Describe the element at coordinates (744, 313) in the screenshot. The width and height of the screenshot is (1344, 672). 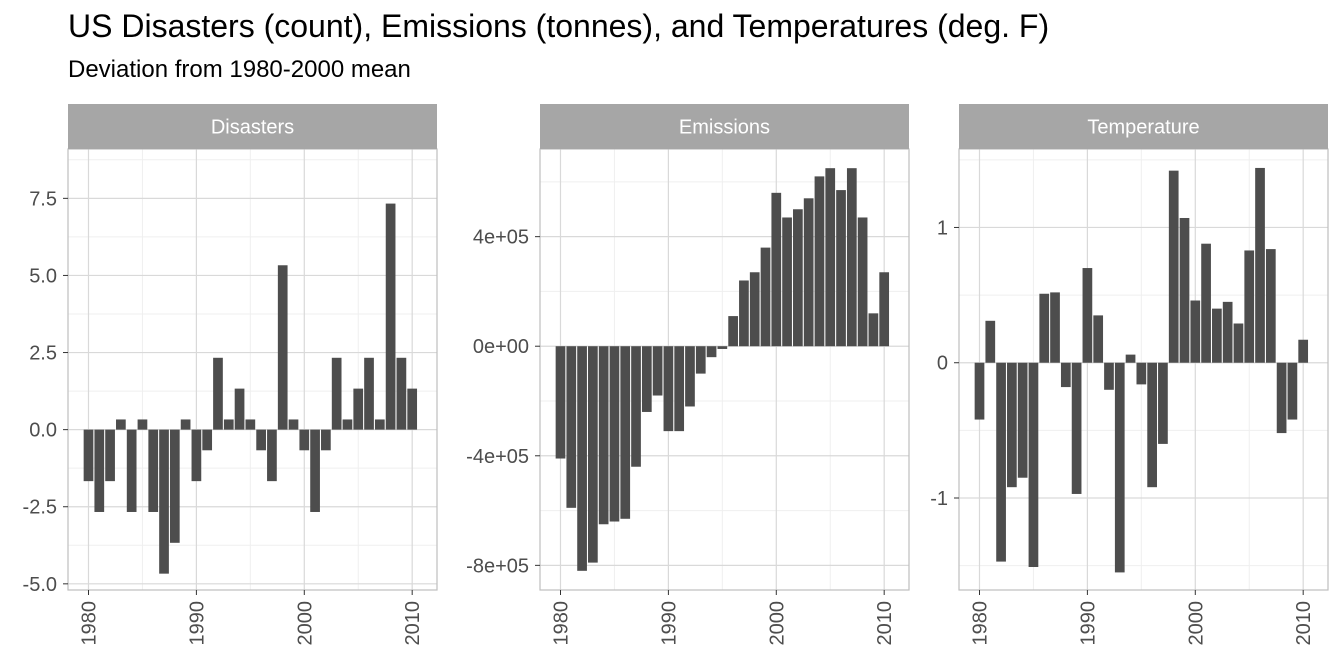
I see `bar-emissions-1997` at that location.